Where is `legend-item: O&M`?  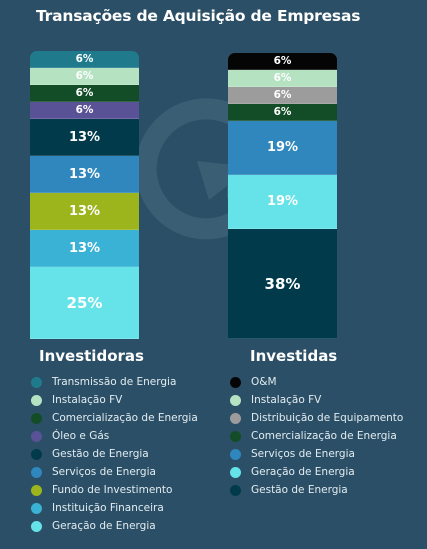
legend-item: O&M is located at coordinates (316, 382).